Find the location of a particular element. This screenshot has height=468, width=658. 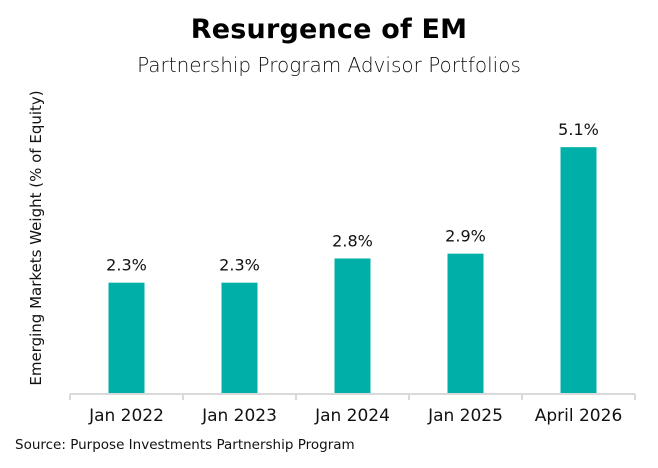

data-label: 2.9% is located at coordinates (465, 236).